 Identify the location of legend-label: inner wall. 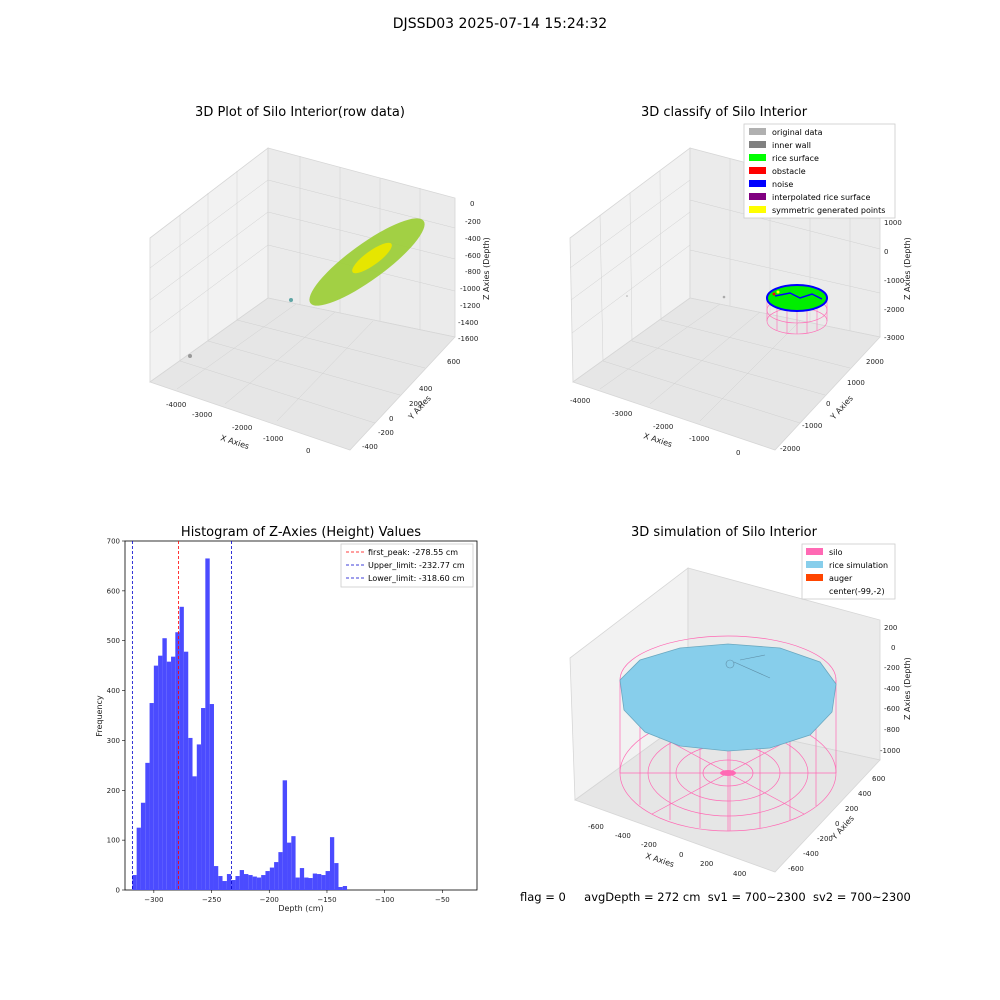
(791, 145).